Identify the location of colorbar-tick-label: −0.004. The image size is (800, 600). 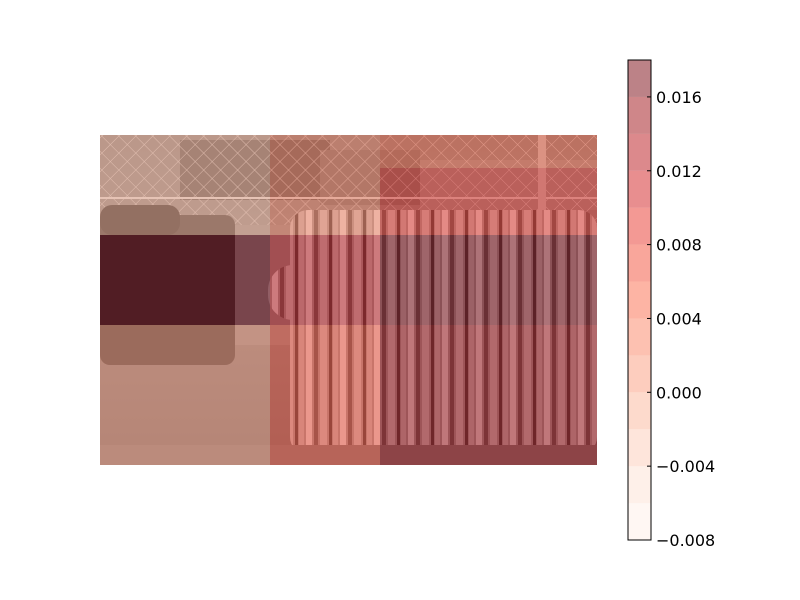
(685, 466).